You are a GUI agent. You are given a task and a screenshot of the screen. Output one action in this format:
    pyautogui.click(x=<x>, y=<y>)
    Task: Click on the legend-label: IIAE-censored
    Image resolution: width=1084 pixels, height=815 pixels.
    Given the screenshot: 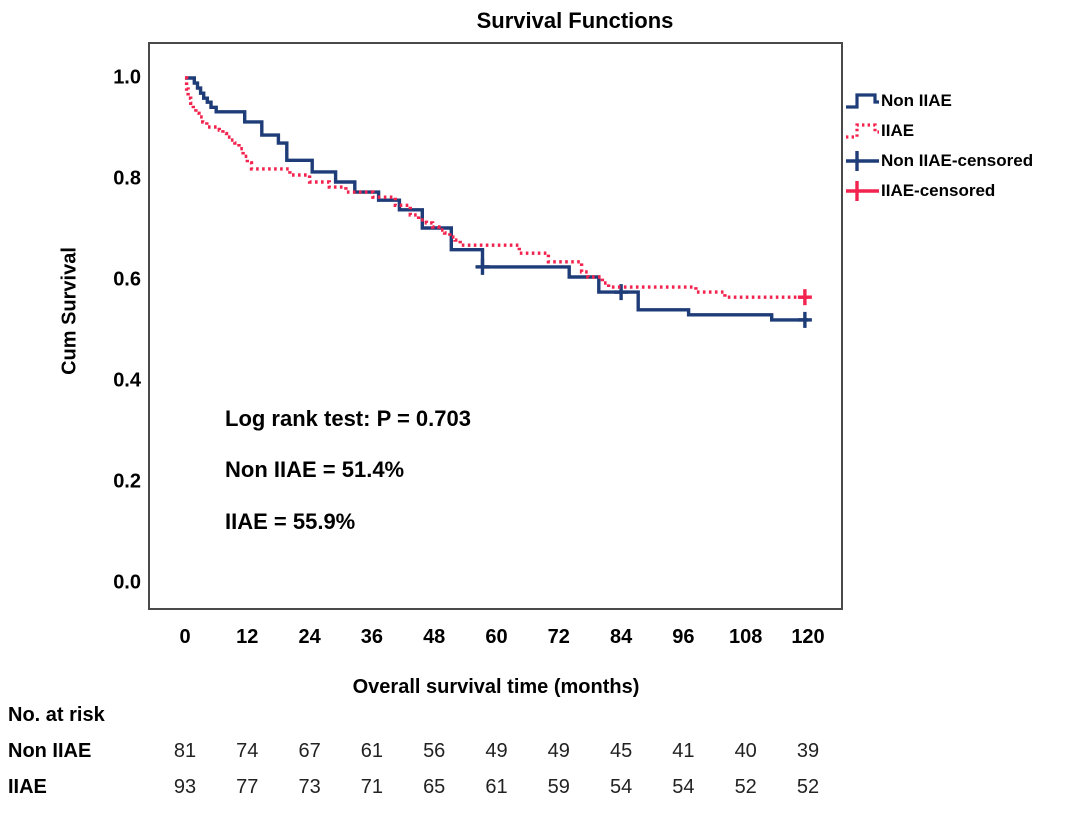 What is the action you would take?
    pyautogui.click(x=938, y=190)
    